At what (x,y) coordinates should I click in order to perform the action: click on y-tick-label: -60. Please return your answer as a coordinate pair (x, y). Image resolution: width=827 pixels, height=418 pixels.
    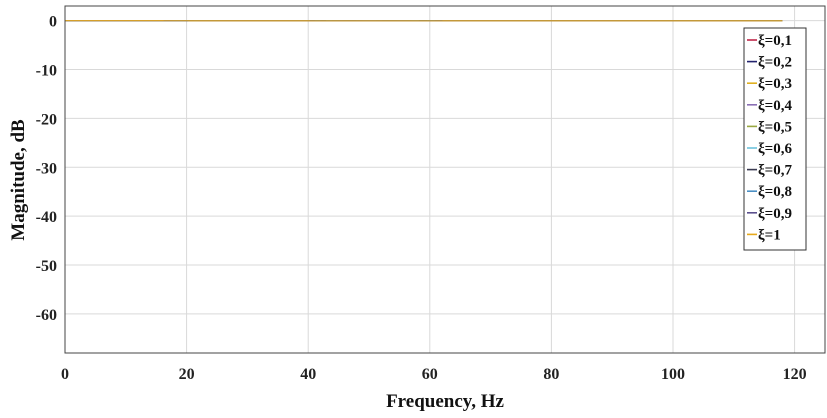
    Looking at the image, I should click on (46, 315).